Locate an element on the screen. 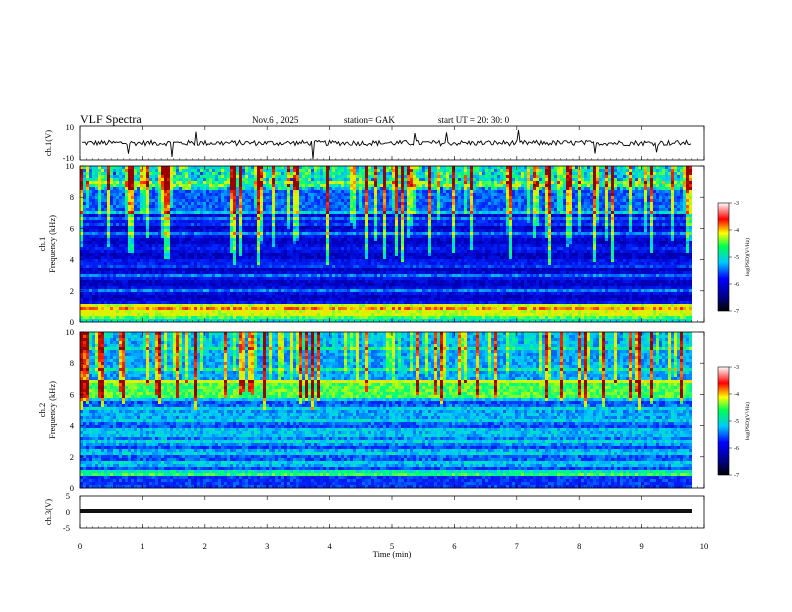 The width and height of the screenshot is (792, 612). ch1-colorbar: -3 -4 -5 -6 -7 log(PSD)(V²/Hz) is located at coordinates (734, 258).